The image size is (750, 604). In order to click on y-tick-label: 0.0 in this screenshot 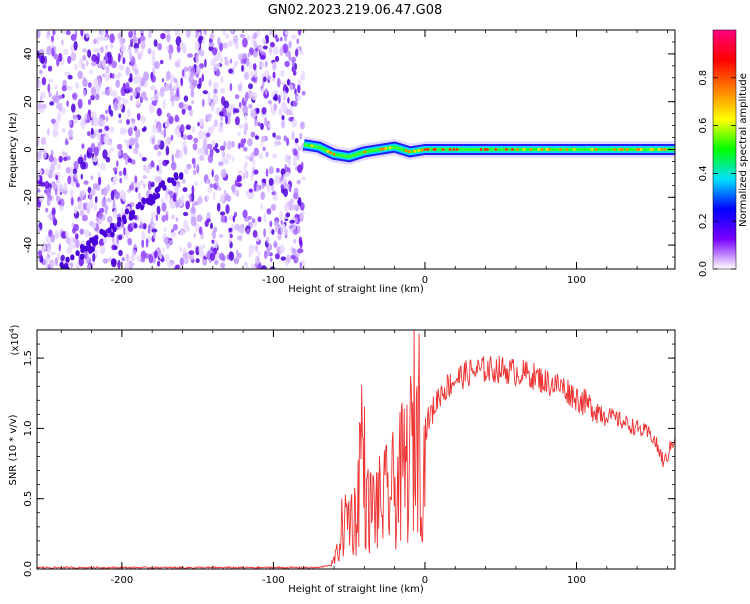, I will do `click(28, 569)`.